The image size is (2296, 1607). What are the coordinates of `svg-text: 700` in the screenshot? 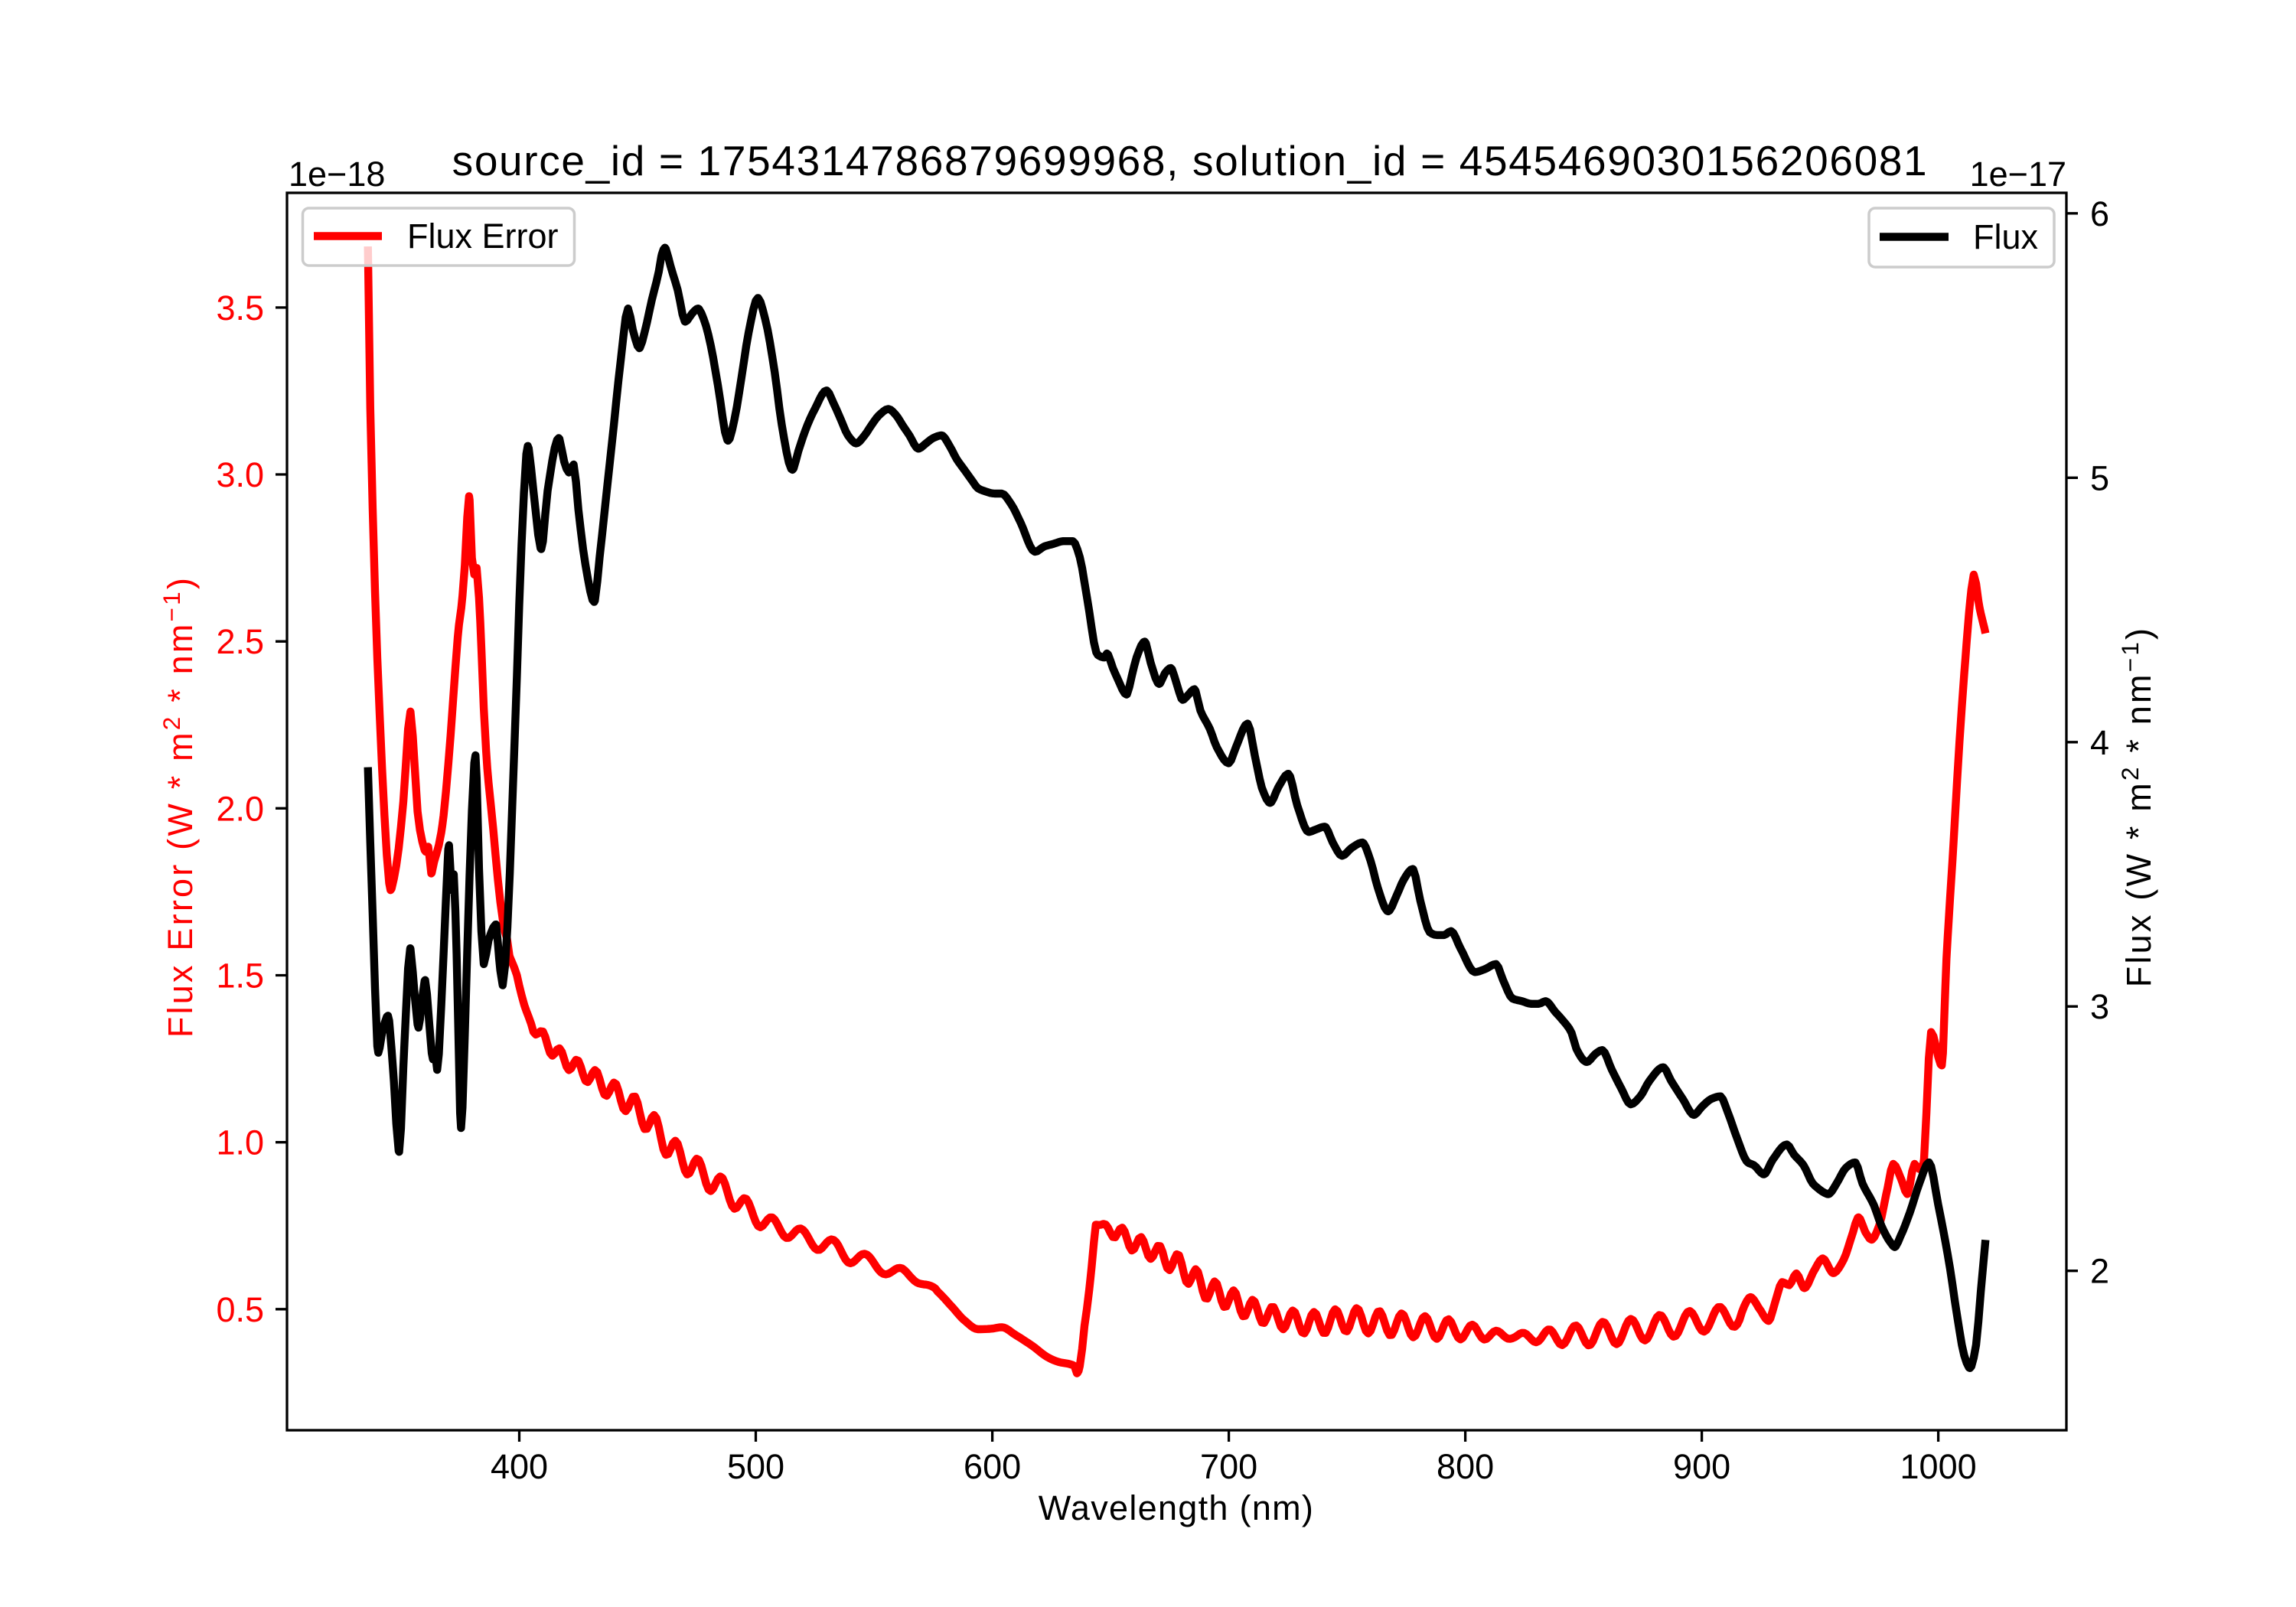 It's located at (1228, 1466).